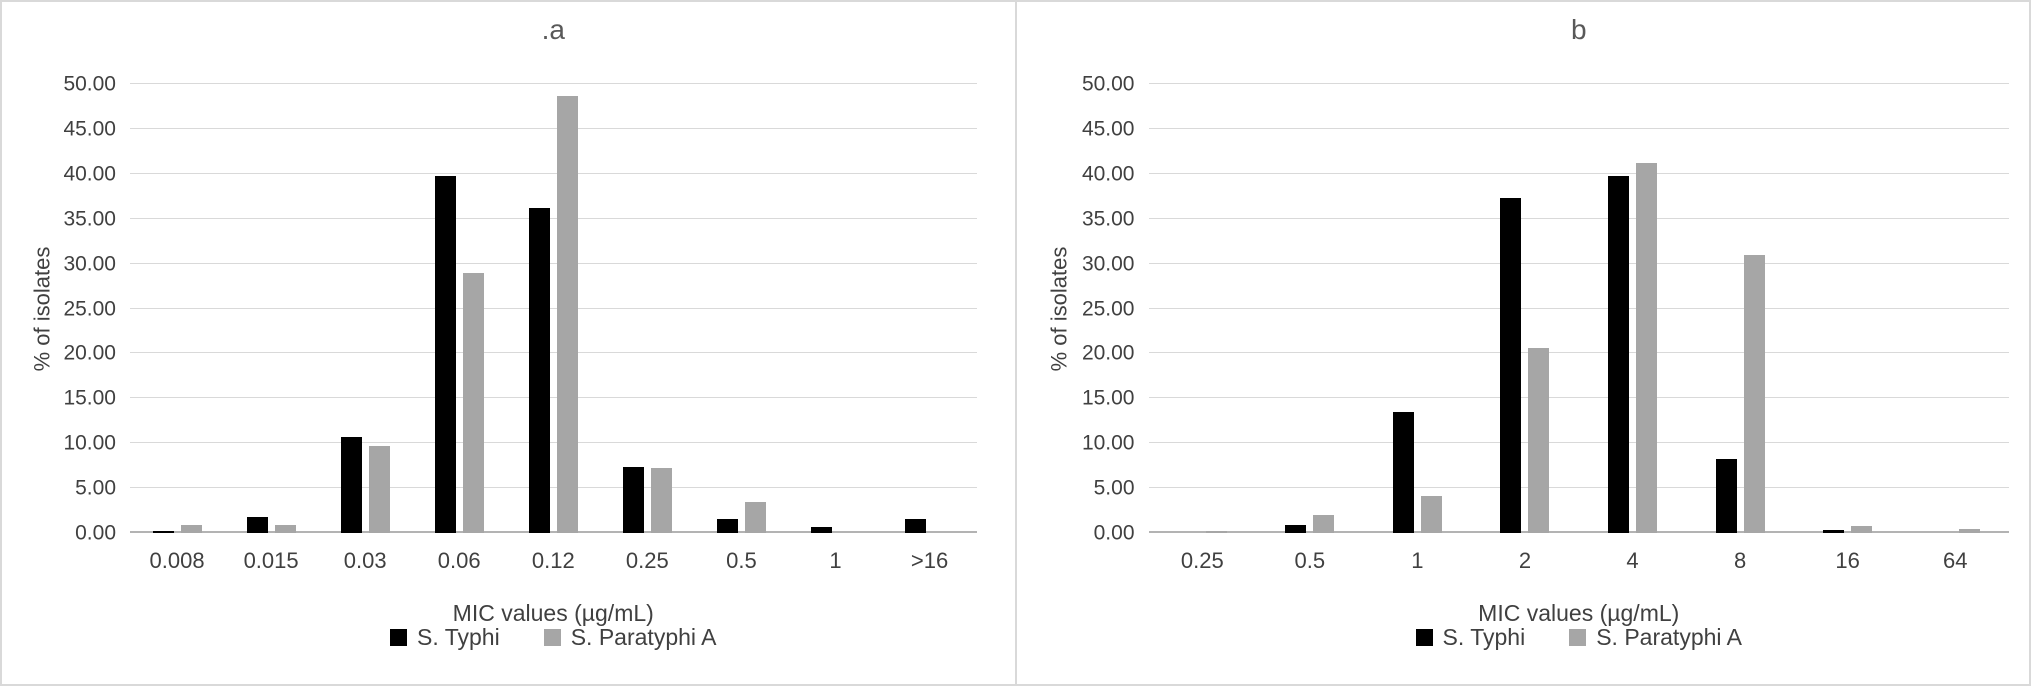 This screenshot has height=686, width=2031. I want to click on y-tick-label: 40.00, so click(1108, 174).